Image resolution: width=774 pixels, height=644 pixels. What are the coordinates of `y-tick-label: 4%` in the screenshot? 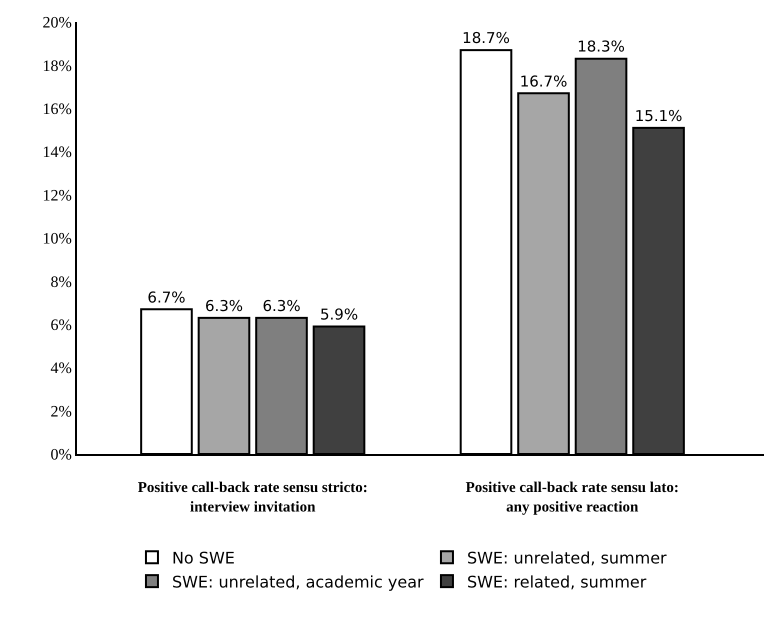 It's located at (61, 369).